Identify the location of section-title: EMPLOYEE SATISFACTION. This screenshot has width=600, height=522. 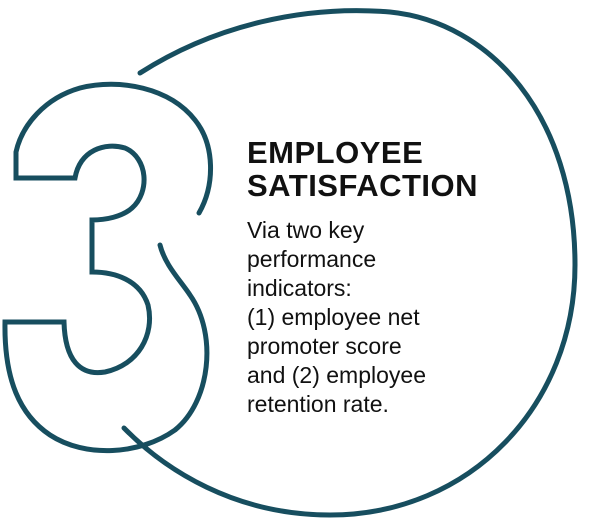
(397, 169).